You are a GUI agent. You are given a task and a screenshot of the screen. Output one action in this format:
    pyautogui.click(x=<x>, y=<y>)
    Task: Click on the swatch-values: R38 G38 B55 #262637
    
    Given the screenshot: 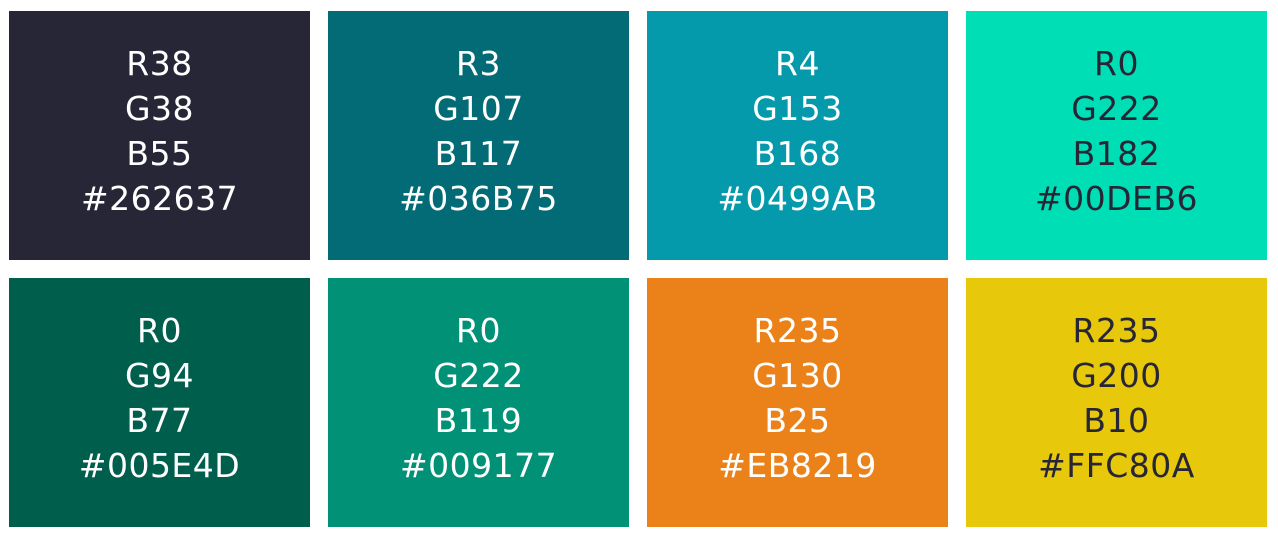 What is the action you would take?
    pyautogui.click(x=159, y=131)
    